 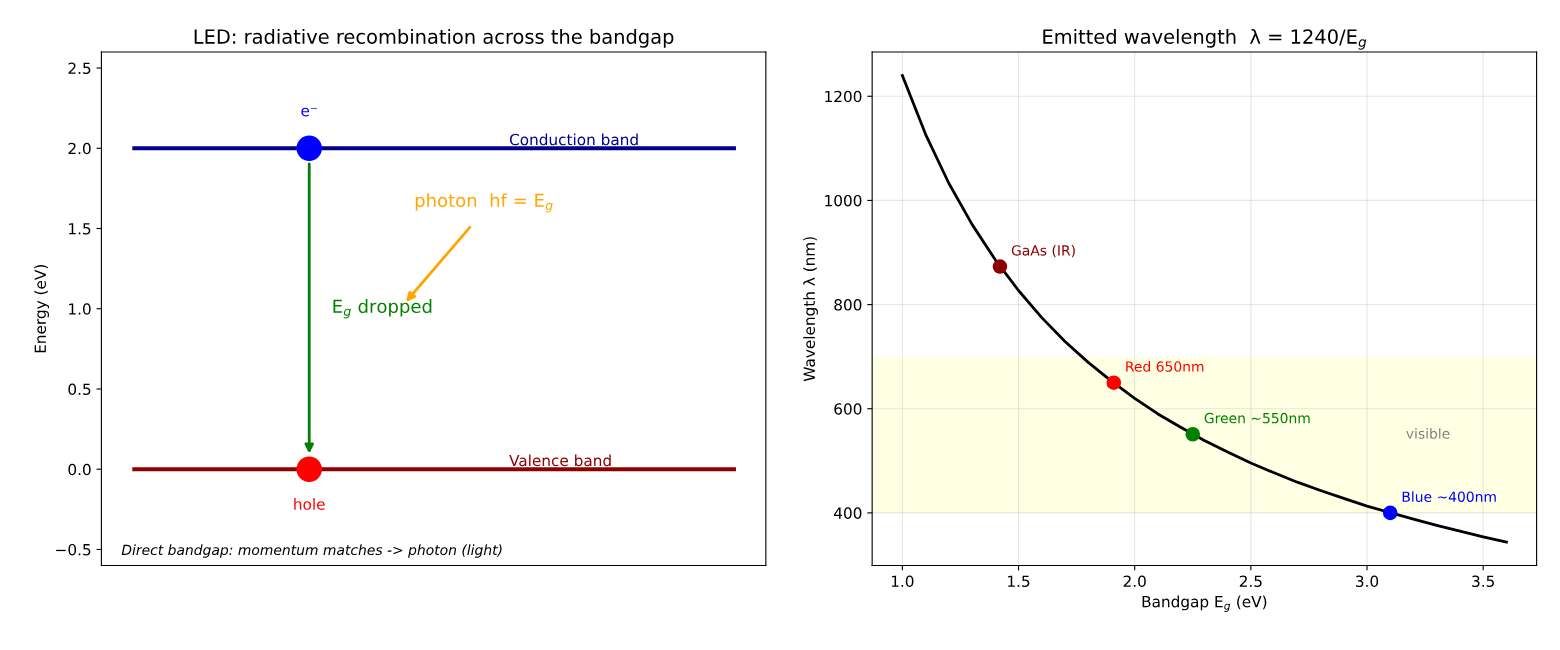 What do you see at coordinates (1483, 581) in the screenshot?
I see `x-tick-label: 3.5` at bounding box center [1483, 581].